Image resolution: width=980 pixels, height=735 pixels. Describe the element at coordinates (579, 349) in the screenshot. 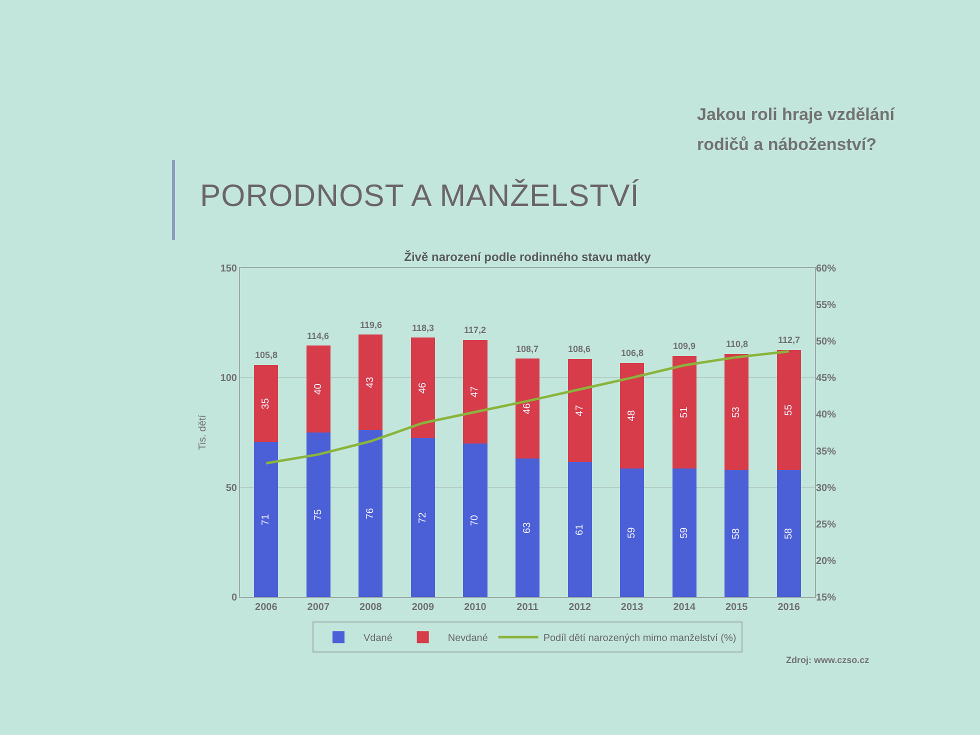

I see `total-label: 108,6` at that location.